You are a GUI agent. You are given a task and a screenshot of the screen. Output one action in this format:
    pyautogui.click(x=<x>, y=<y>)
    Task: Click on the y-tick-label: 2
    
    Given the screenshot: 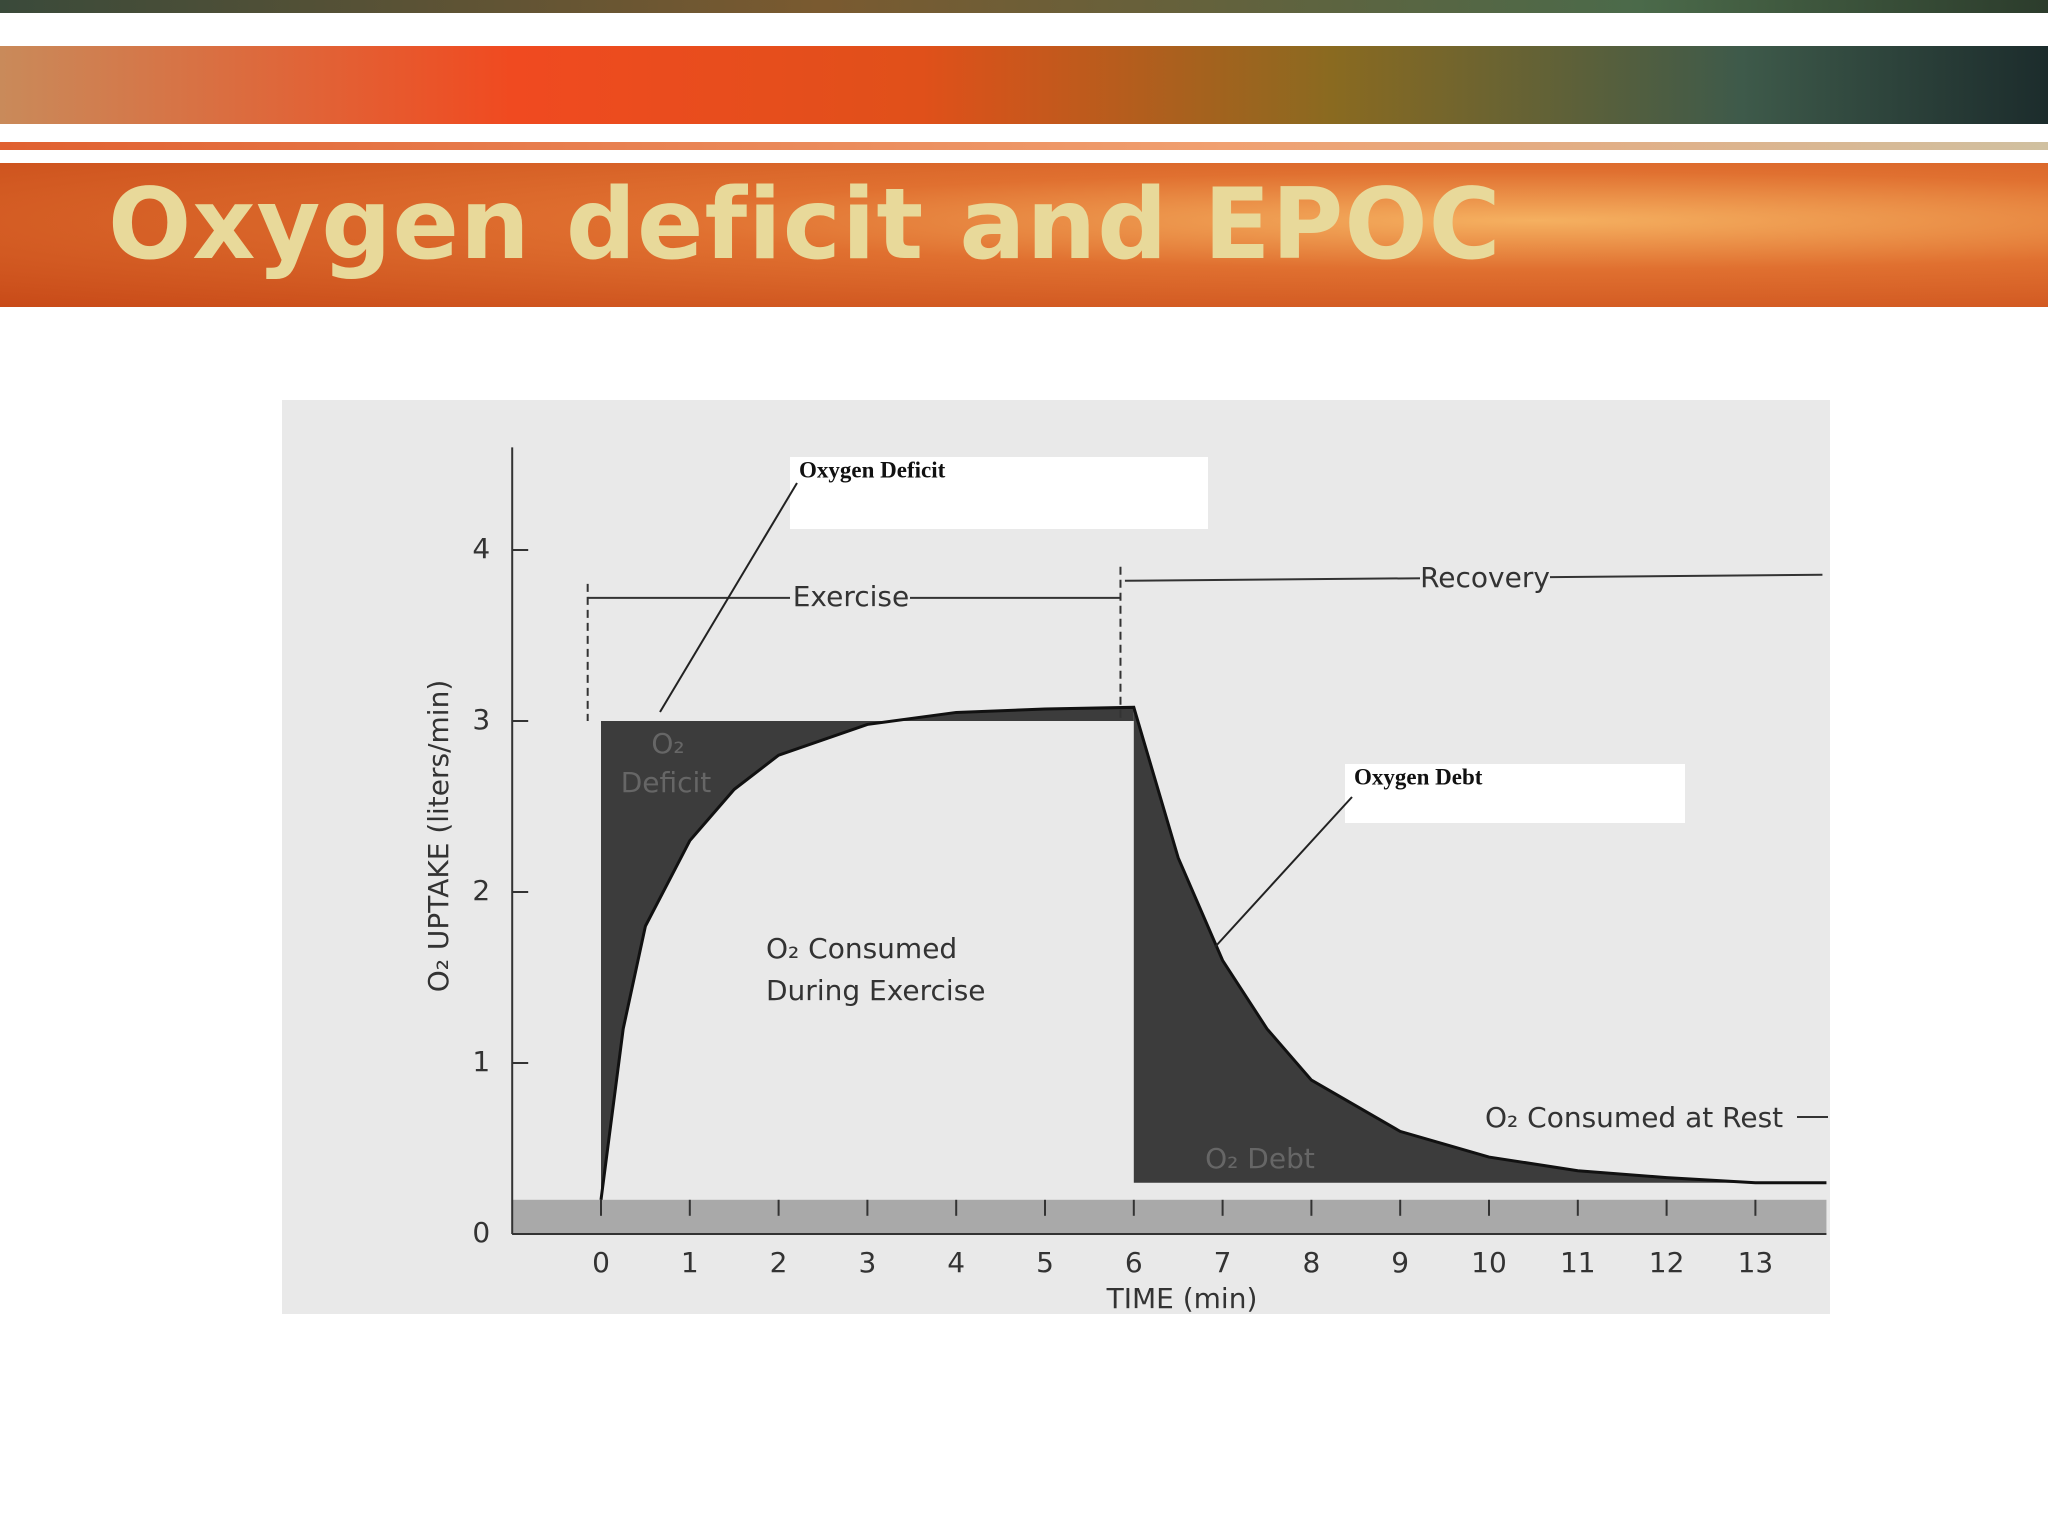 What is the action you would take?
    pyautogui.click(x=481, y=890)
    